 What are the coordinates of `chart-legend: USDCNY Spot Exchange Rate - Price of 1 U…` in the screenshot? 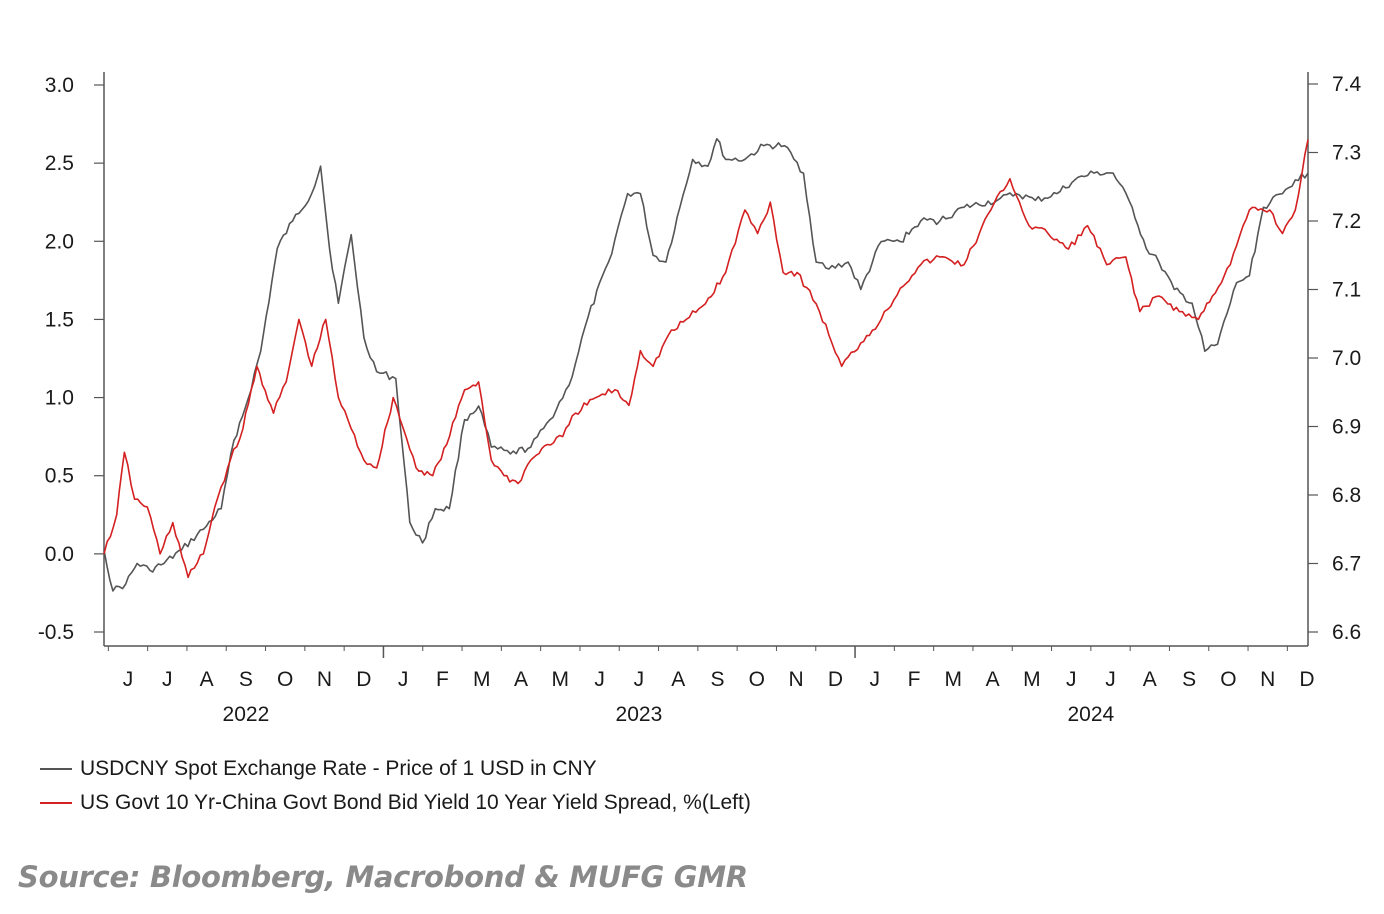 It's located at (395, 786).